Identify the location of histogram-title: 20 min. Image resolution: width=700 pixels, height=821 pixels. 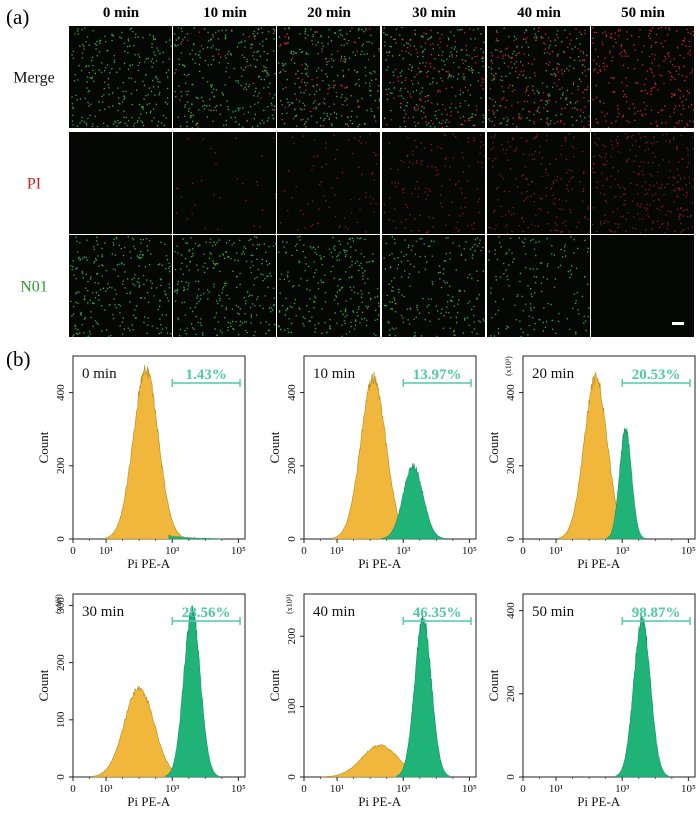
(553, 374).